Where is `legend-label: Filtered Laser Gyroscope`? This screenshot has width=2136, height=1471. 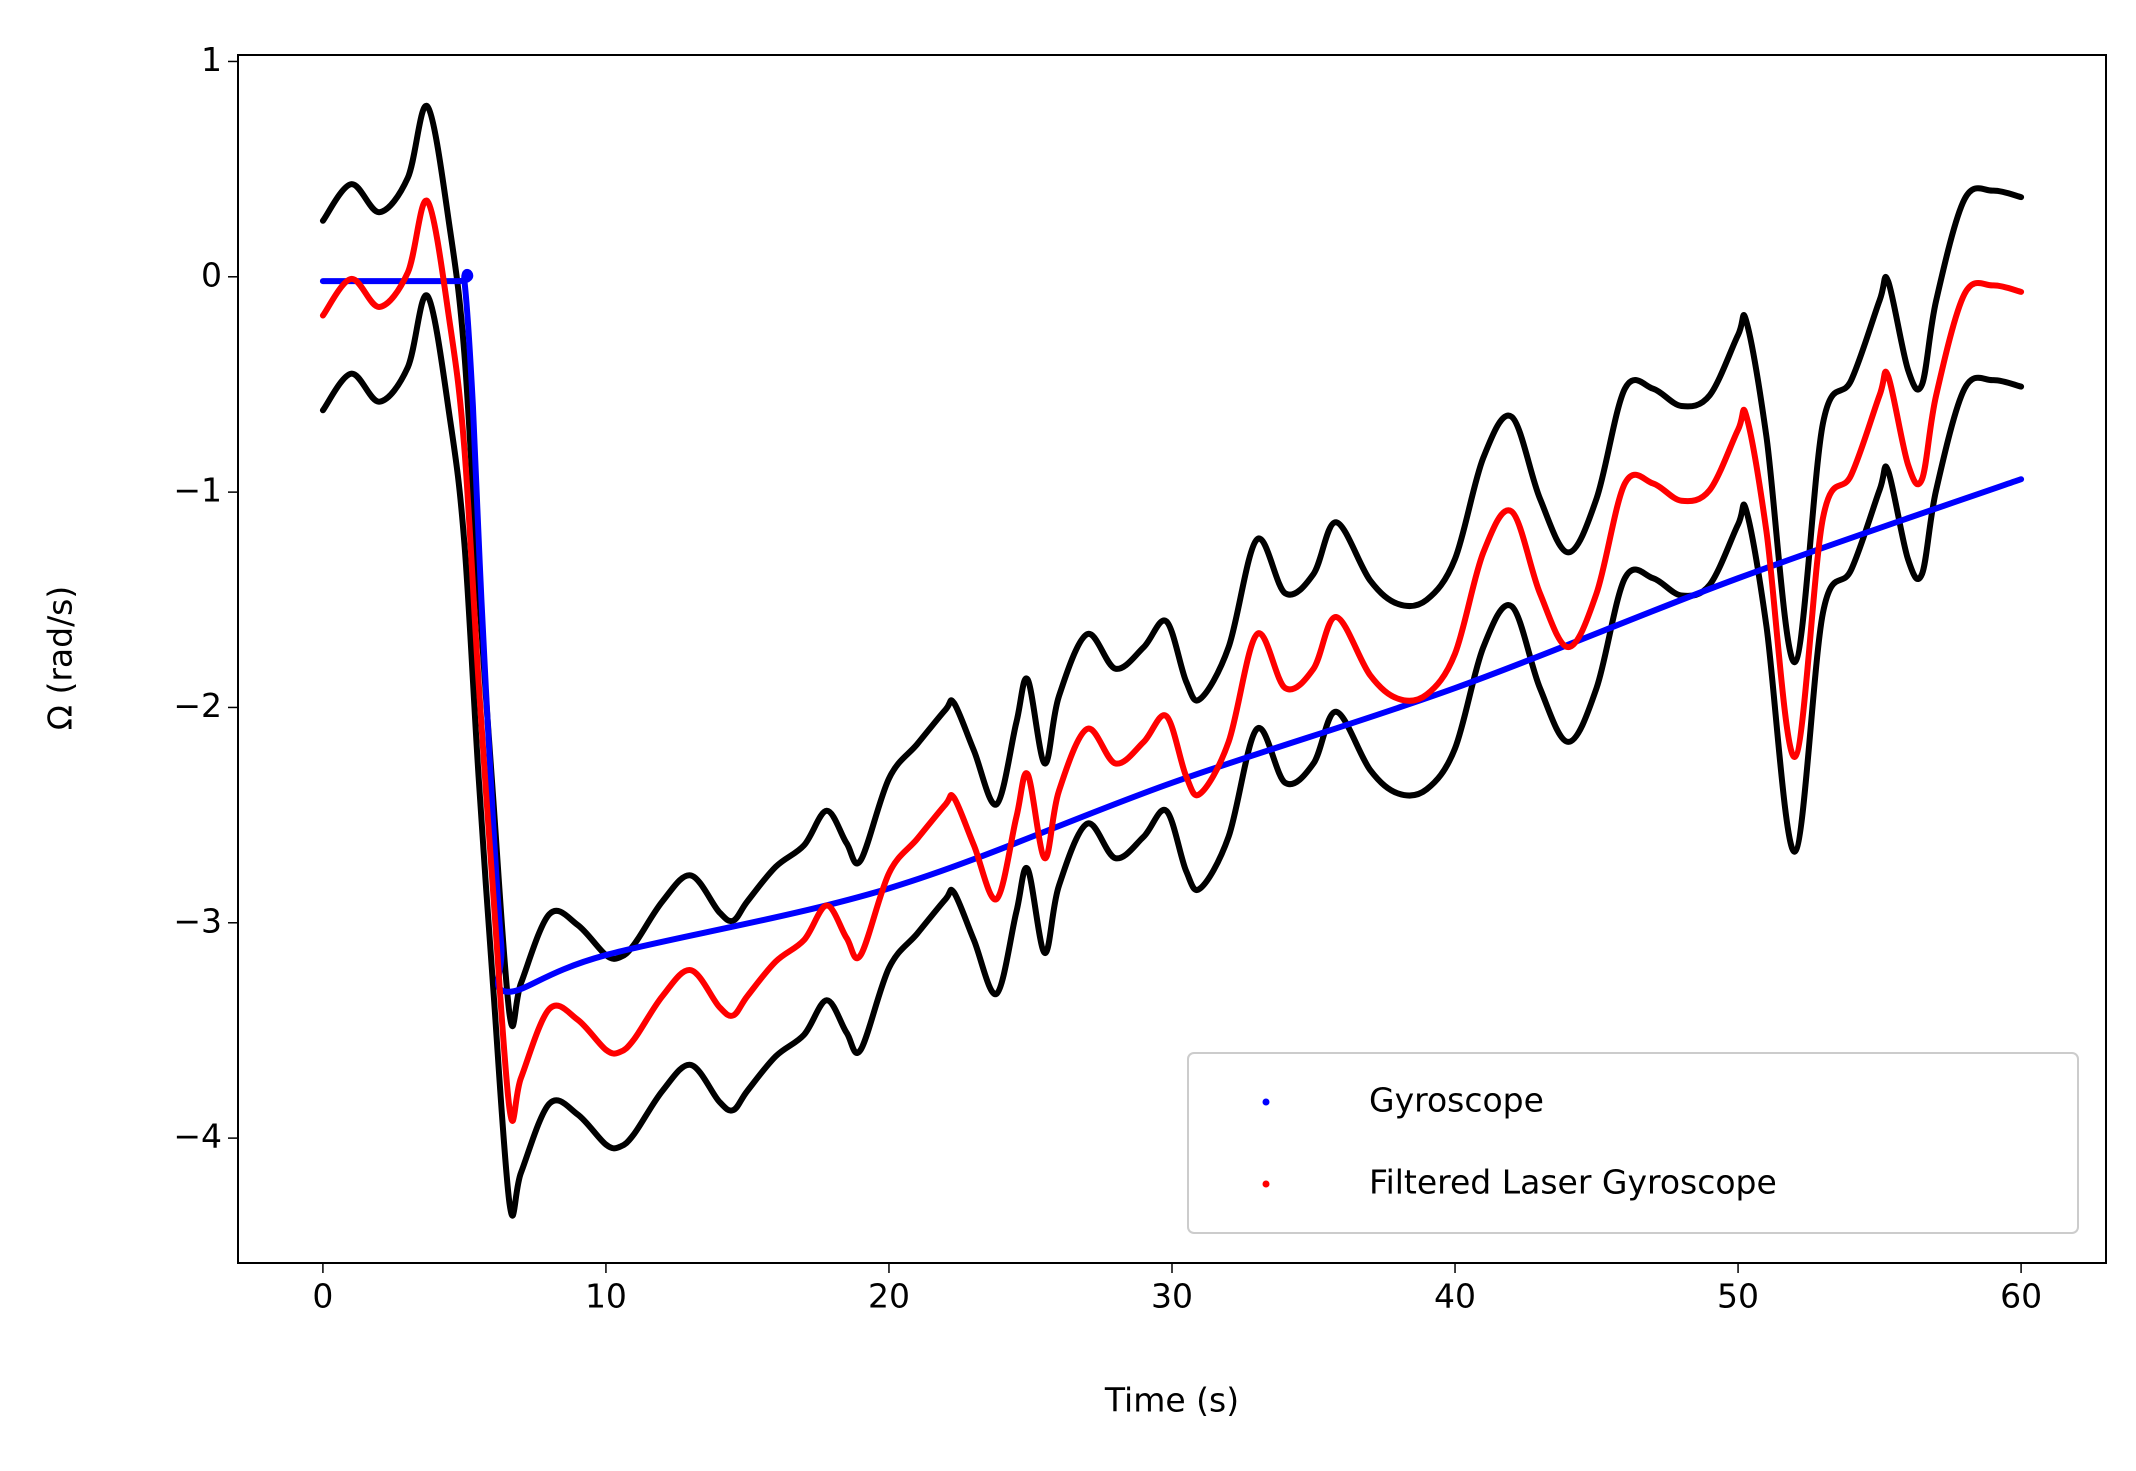 legend-label: Filtered Laser Gyroscope is located at coordinates (1573, 1182).